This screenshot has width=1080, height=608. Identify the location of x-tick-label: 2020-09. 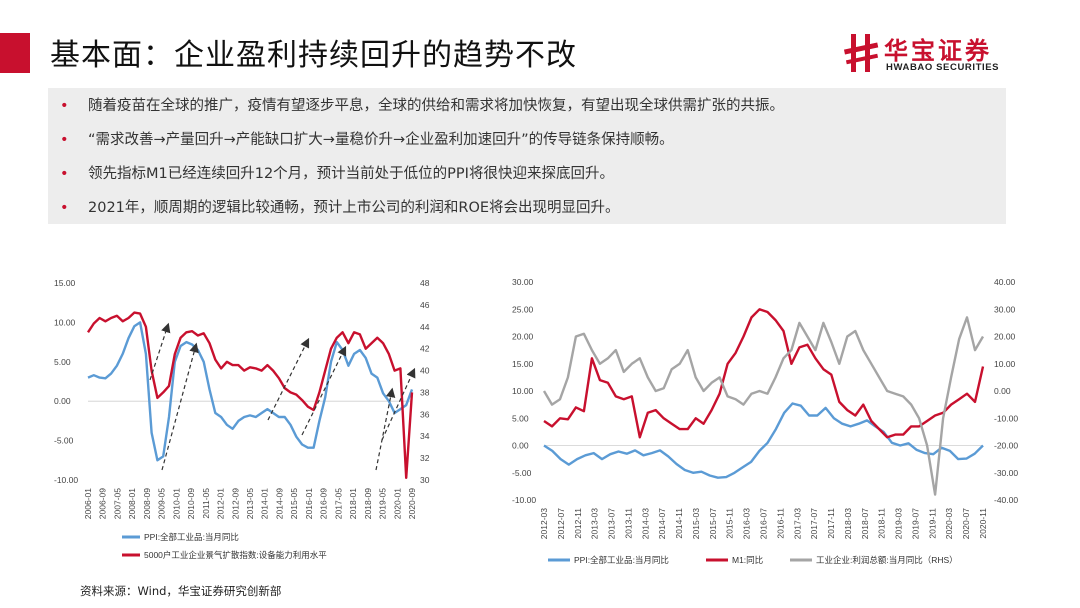
(412, 503).